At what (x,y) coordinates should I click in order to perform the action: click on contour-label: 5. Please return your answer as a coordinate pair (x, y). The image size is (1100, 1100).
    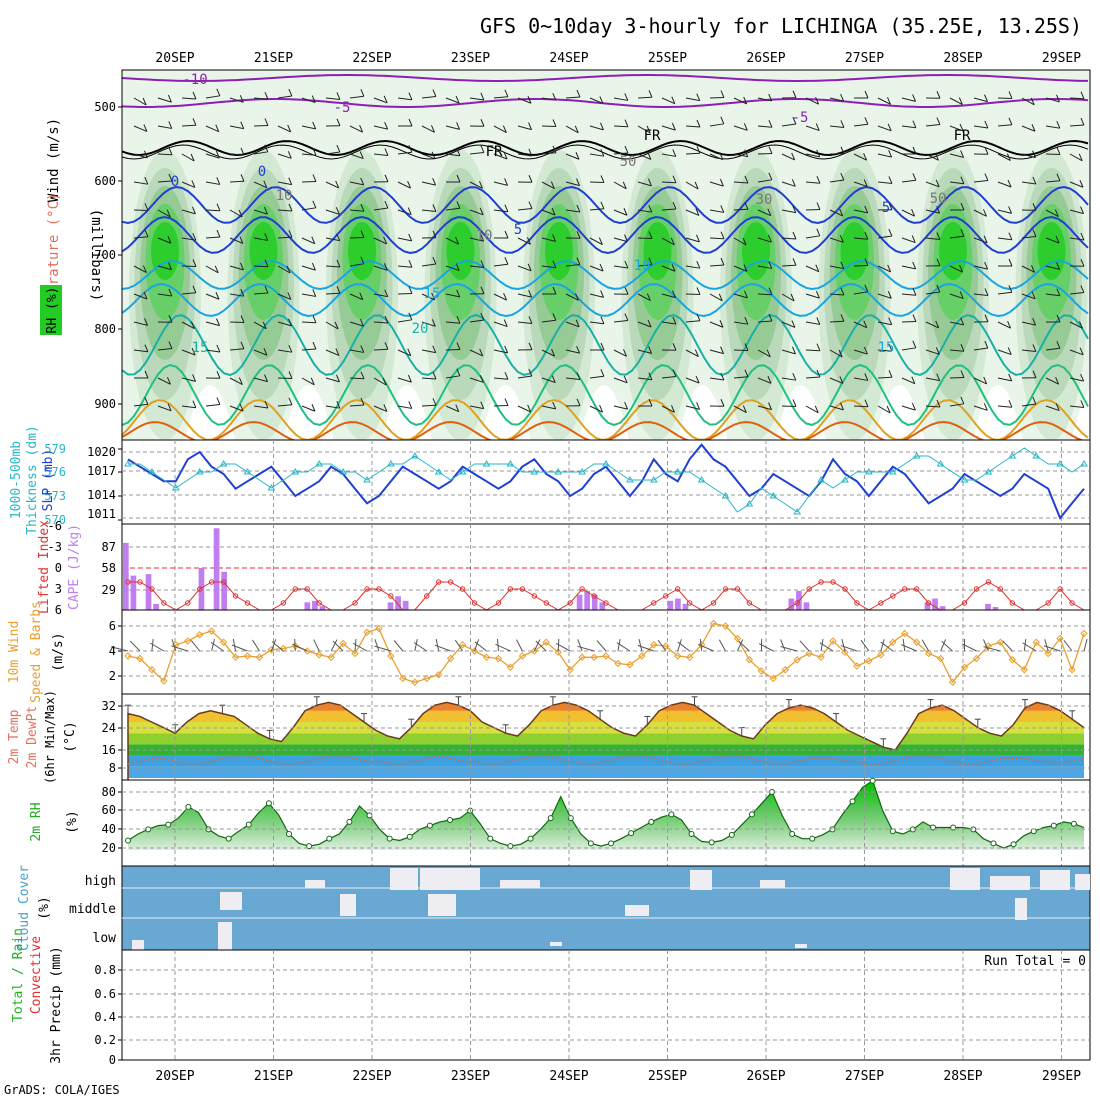
    Looking at the image, I should click on (518, 230).